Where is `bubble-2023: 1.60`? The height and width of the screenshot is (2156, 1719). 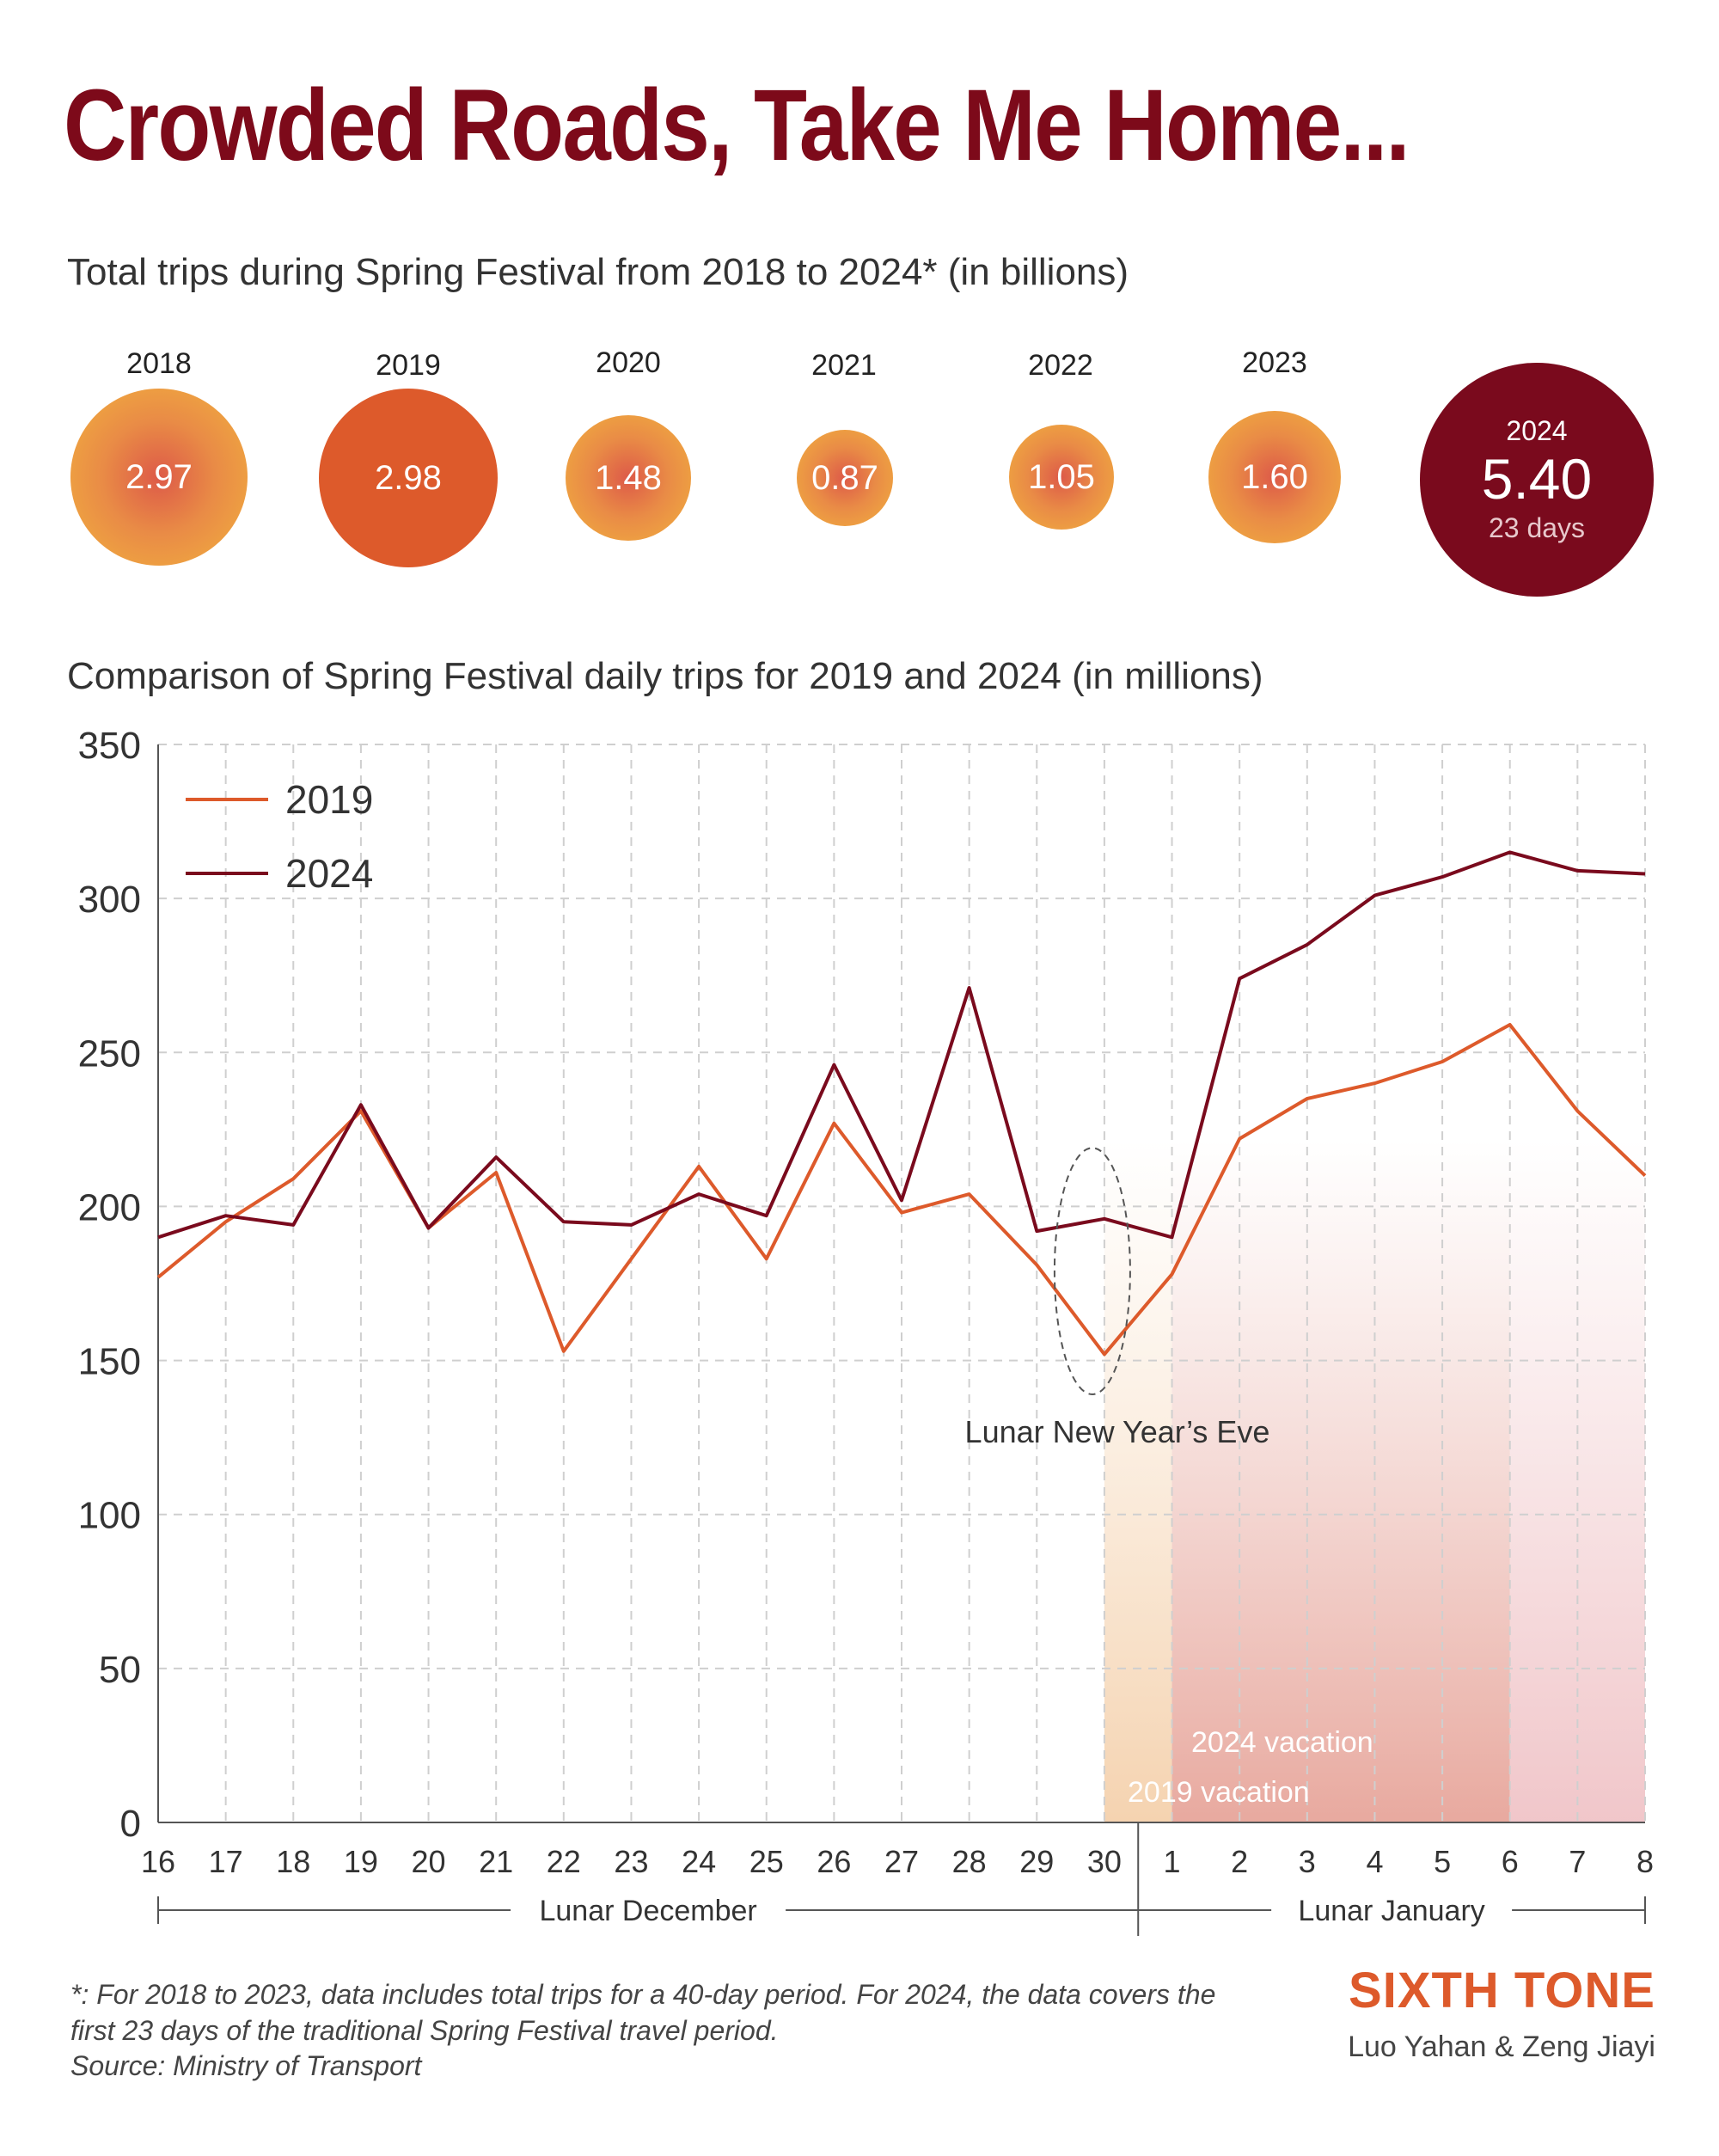 bubble-2023: 1.60 is located at coordinates (1275, 477).